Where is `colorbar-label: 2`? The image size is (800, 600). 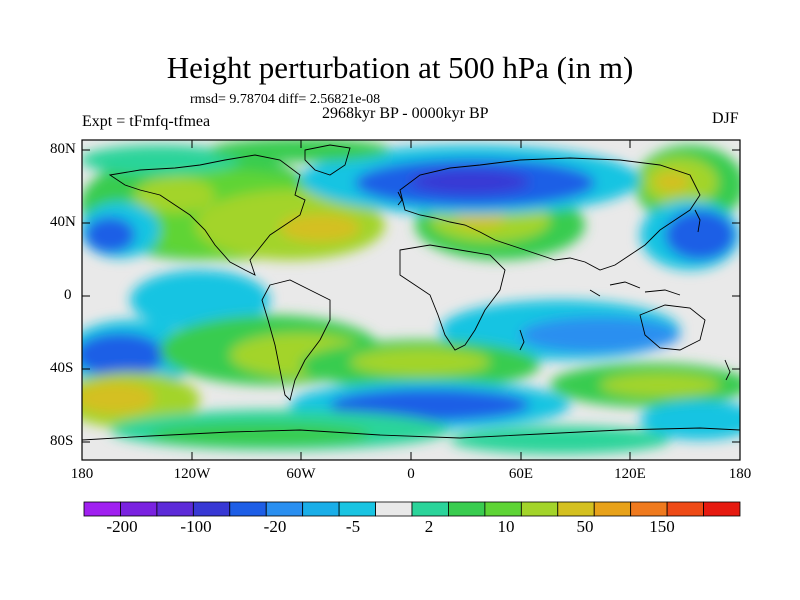 colorbar-label: 2 is located at coordinates (429, 526).